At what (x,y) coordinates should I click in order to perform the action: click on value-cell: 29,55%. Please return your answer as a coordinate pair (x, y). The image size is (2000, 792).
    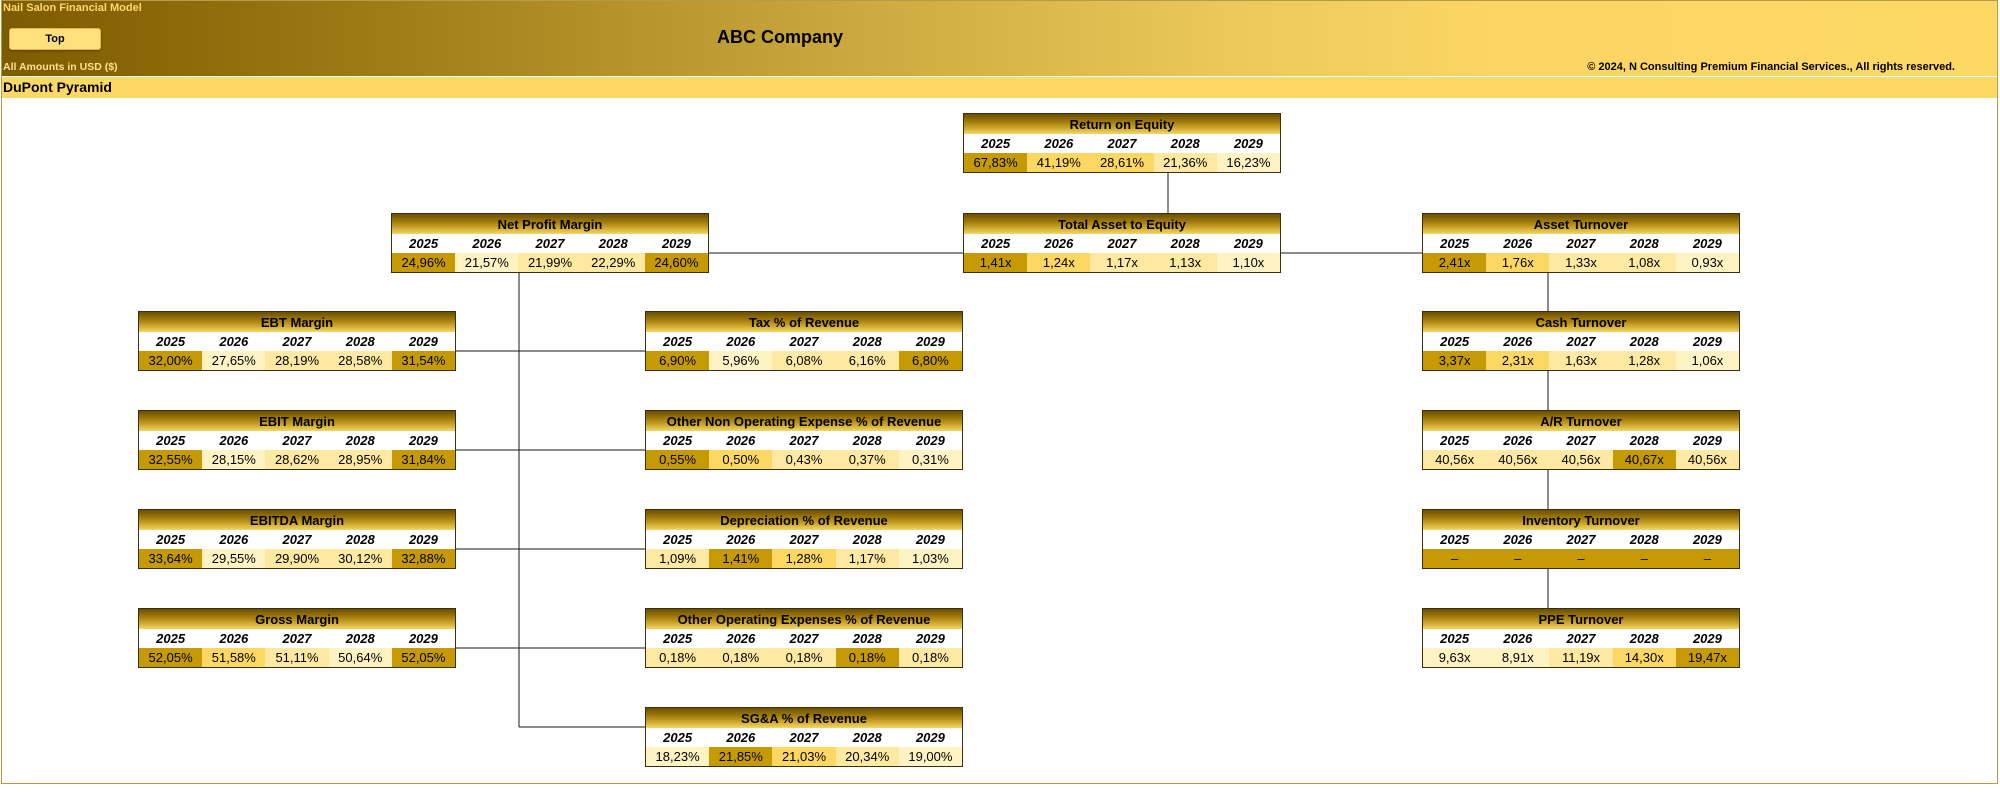
    Looking at the image, I should click on (234, 558).